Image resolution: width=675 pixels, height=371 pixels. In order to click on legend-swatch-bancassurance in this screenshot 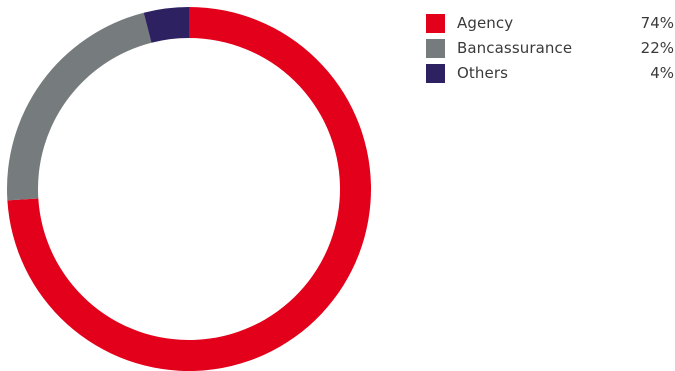, I will do `click(435, 48)`.